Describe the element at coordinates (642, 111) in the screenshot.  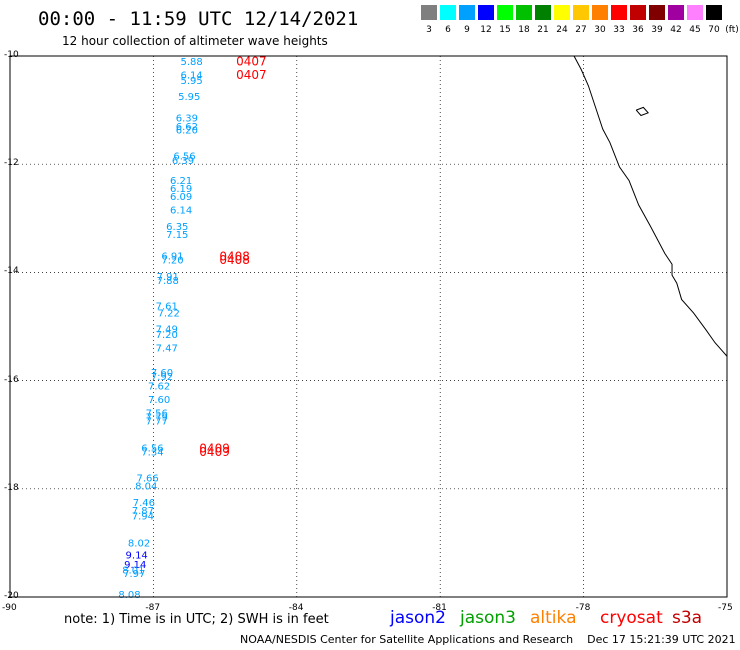
I see `island-outline` at that location.